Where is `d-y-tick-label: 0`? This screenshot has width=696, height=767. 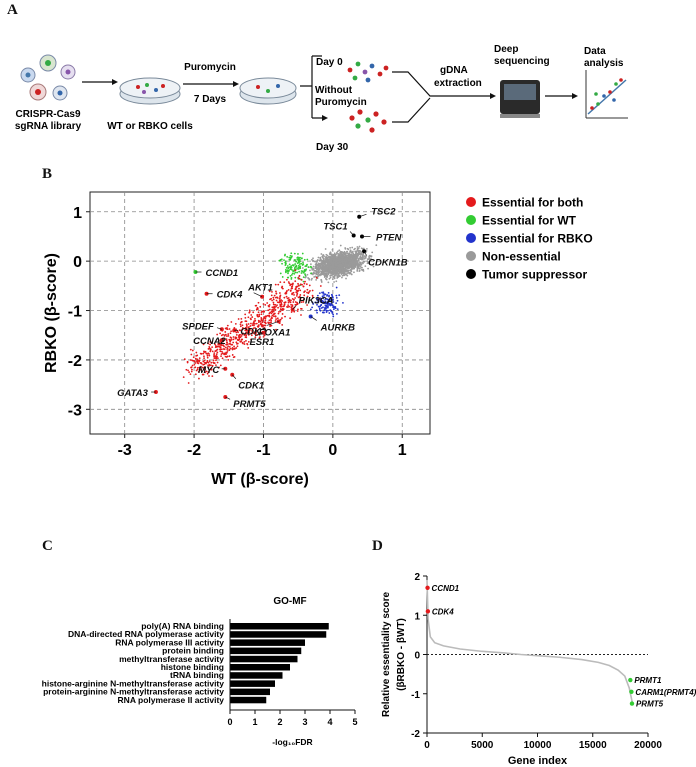 d-y-tick-label: 0 is located at coordinates (417, 656).